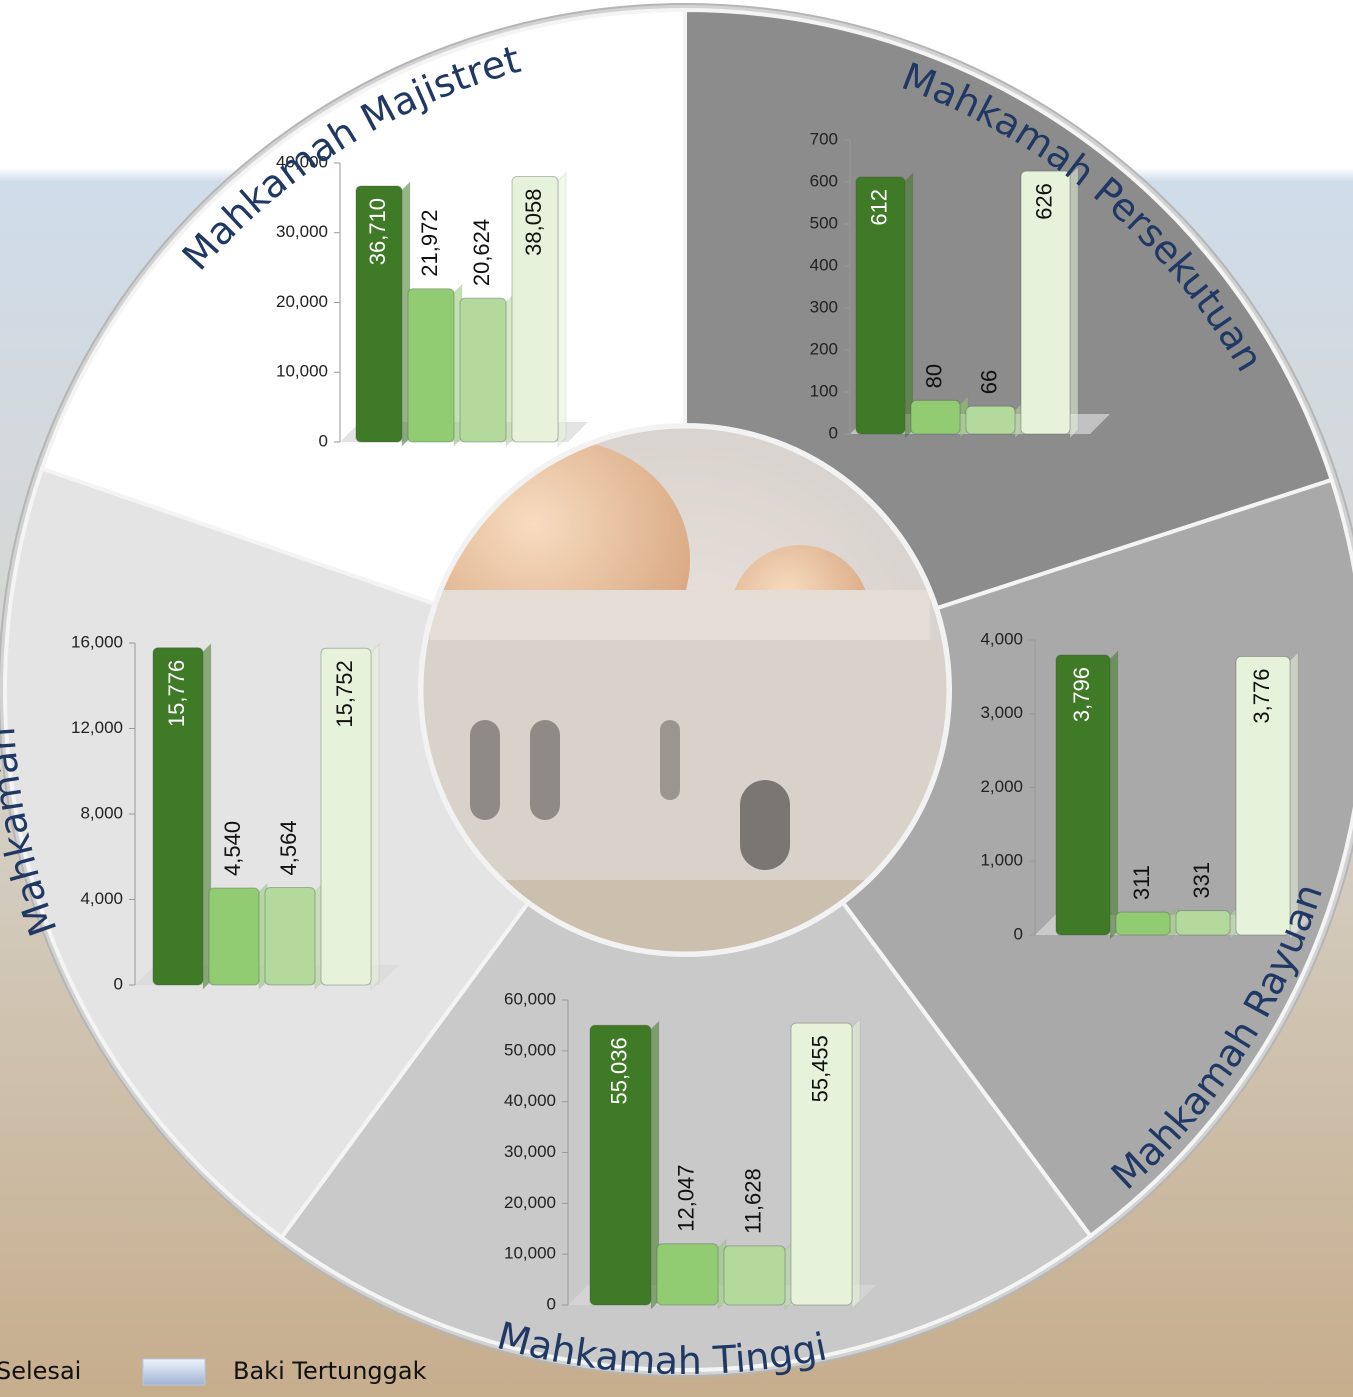 Image resolution: width=1353 pixels, height=1397 pixels. What do you see at coordinates (1043, 201) in the screenshot?
I see `value-label: 626` at bounding box center [1043, 201].